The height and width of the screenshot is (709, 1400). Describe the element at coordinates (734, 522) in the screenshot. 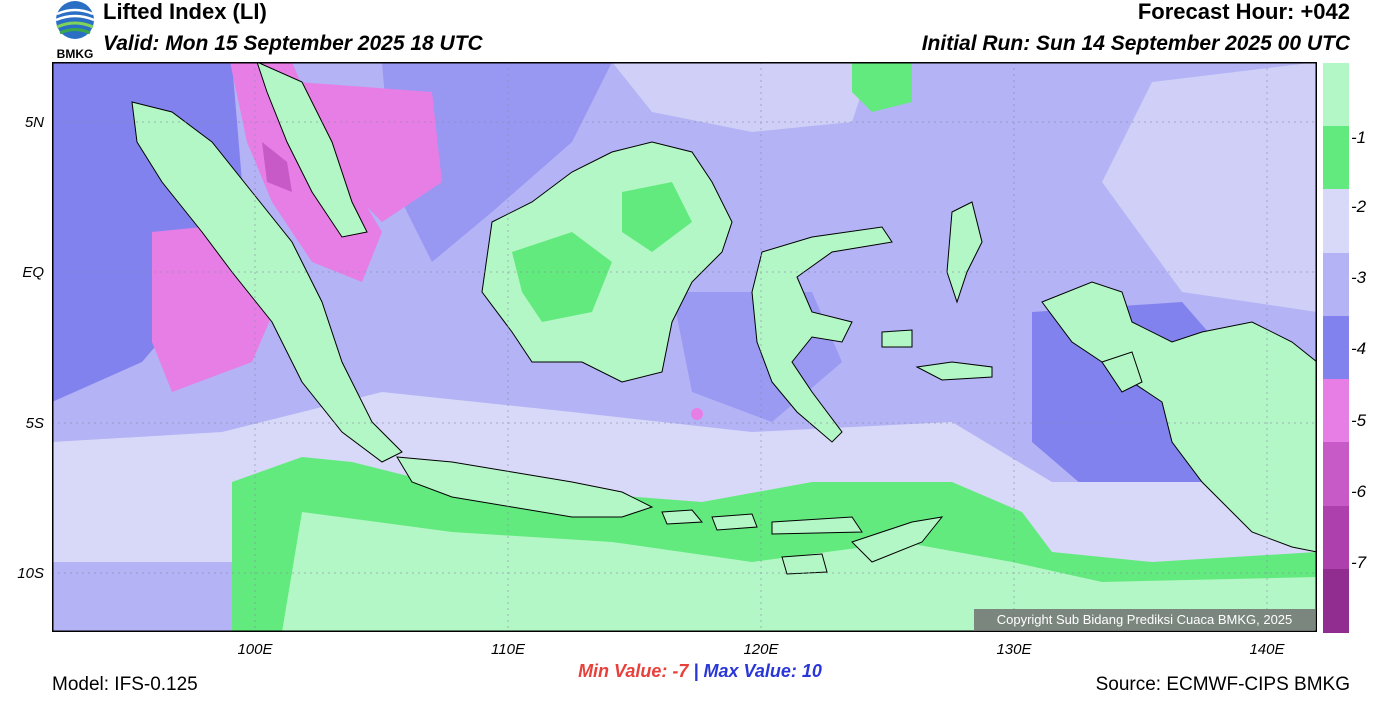

I see `island-sumbawa` at that location.